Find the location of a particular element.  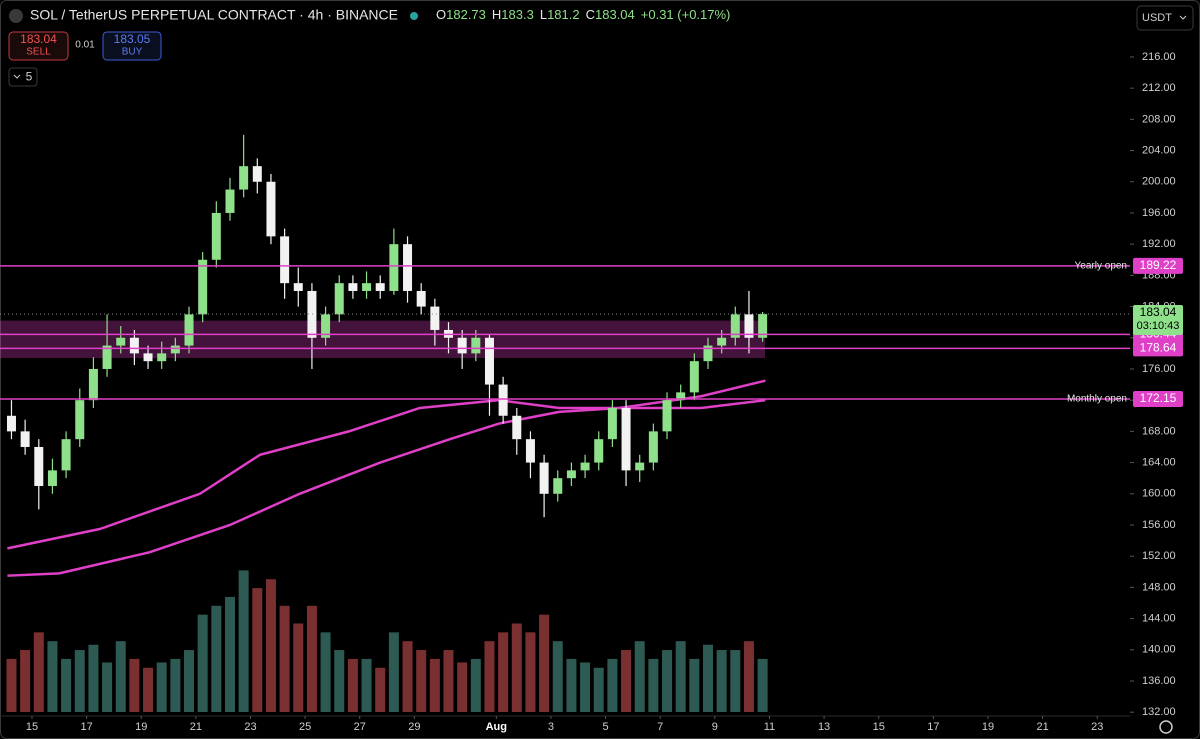

legend-key: C is located at coordinates (590, 14).